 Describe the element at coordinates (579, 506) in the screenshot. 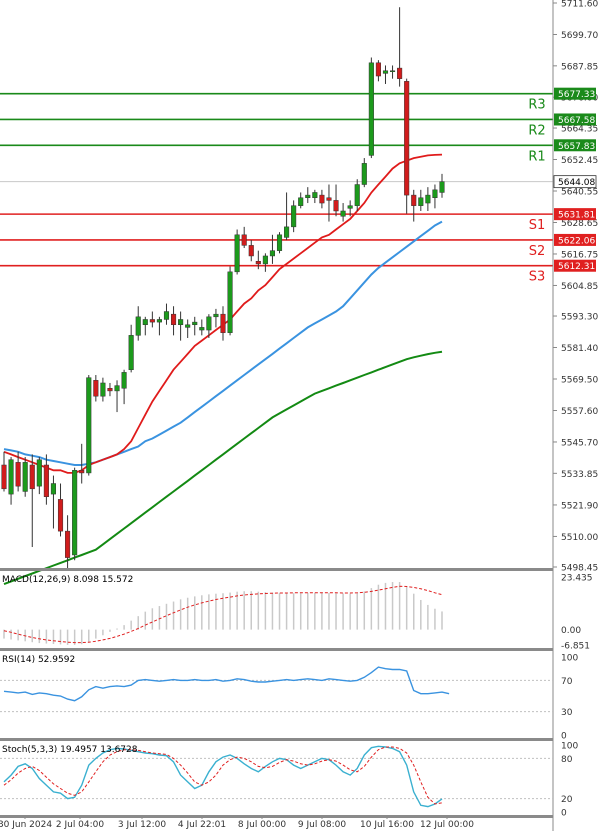

I see `price-tick-label: 5521.90` at that location.